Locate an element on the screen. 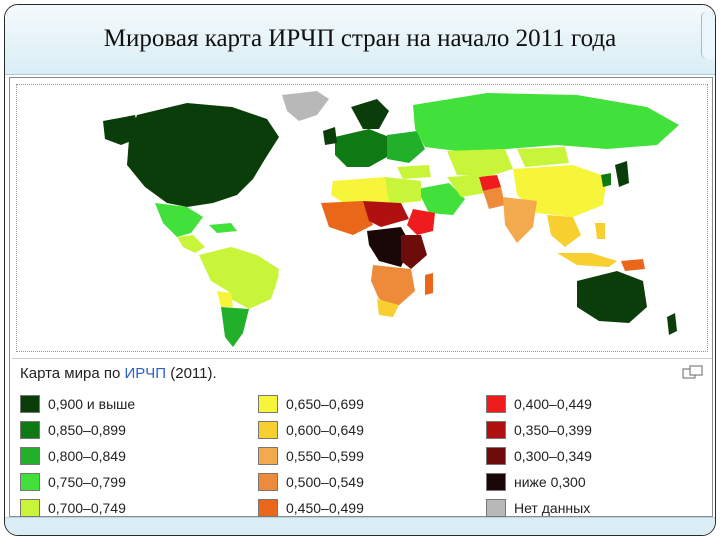 The width and height of the screenshot is (720, 540). legend-item: 0,900 и выше is located at coordinates (77, 404).